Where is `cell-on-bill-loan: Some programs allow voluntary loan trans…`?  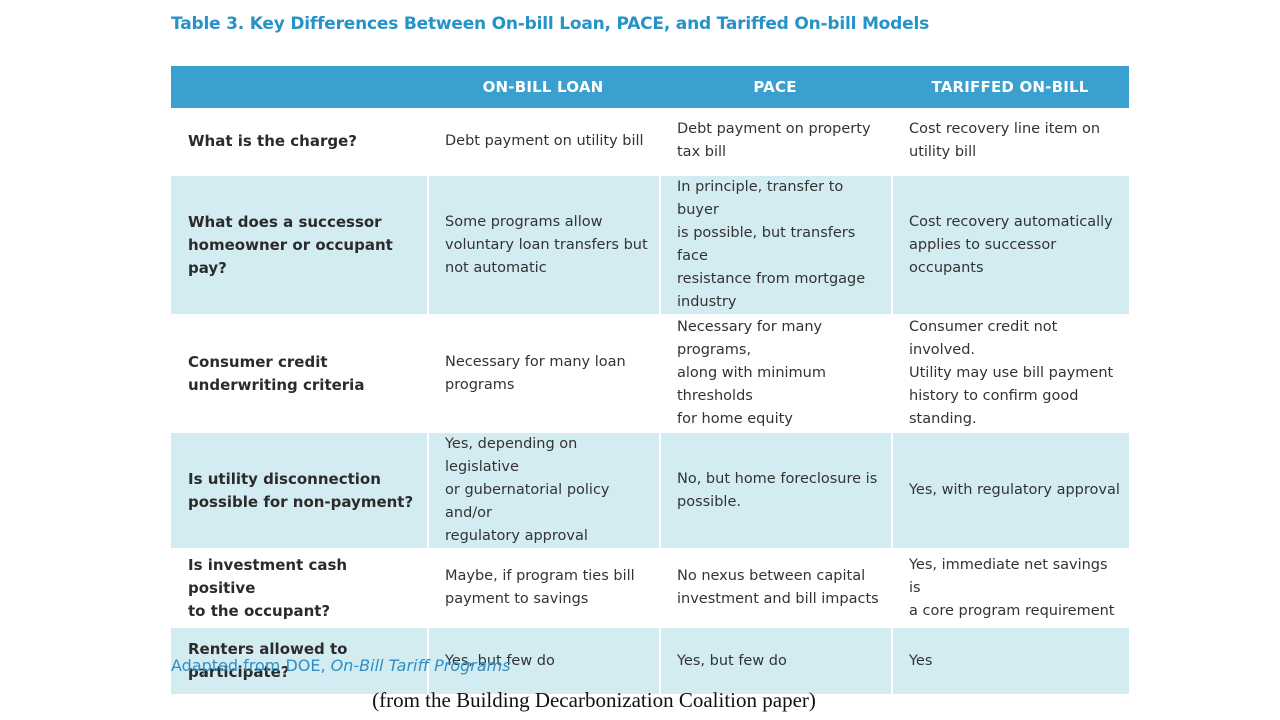 cell-on-bill-loan: Some programs allow voluntary loan trans… is located at coordinates (546, 244).